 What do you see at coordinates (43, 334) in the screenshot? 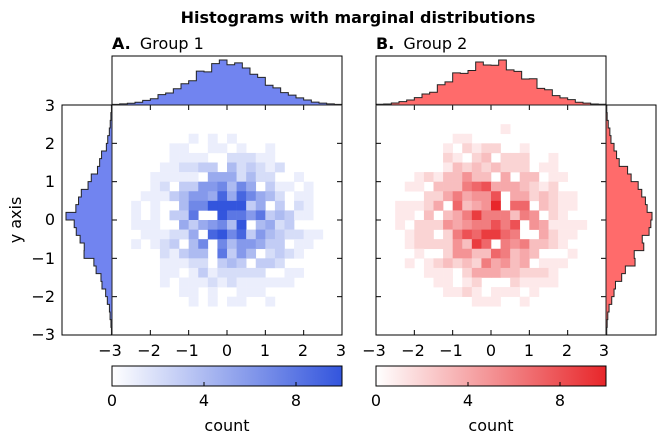
I see `y-tick-label: −3` at bounding box center [43, 334].